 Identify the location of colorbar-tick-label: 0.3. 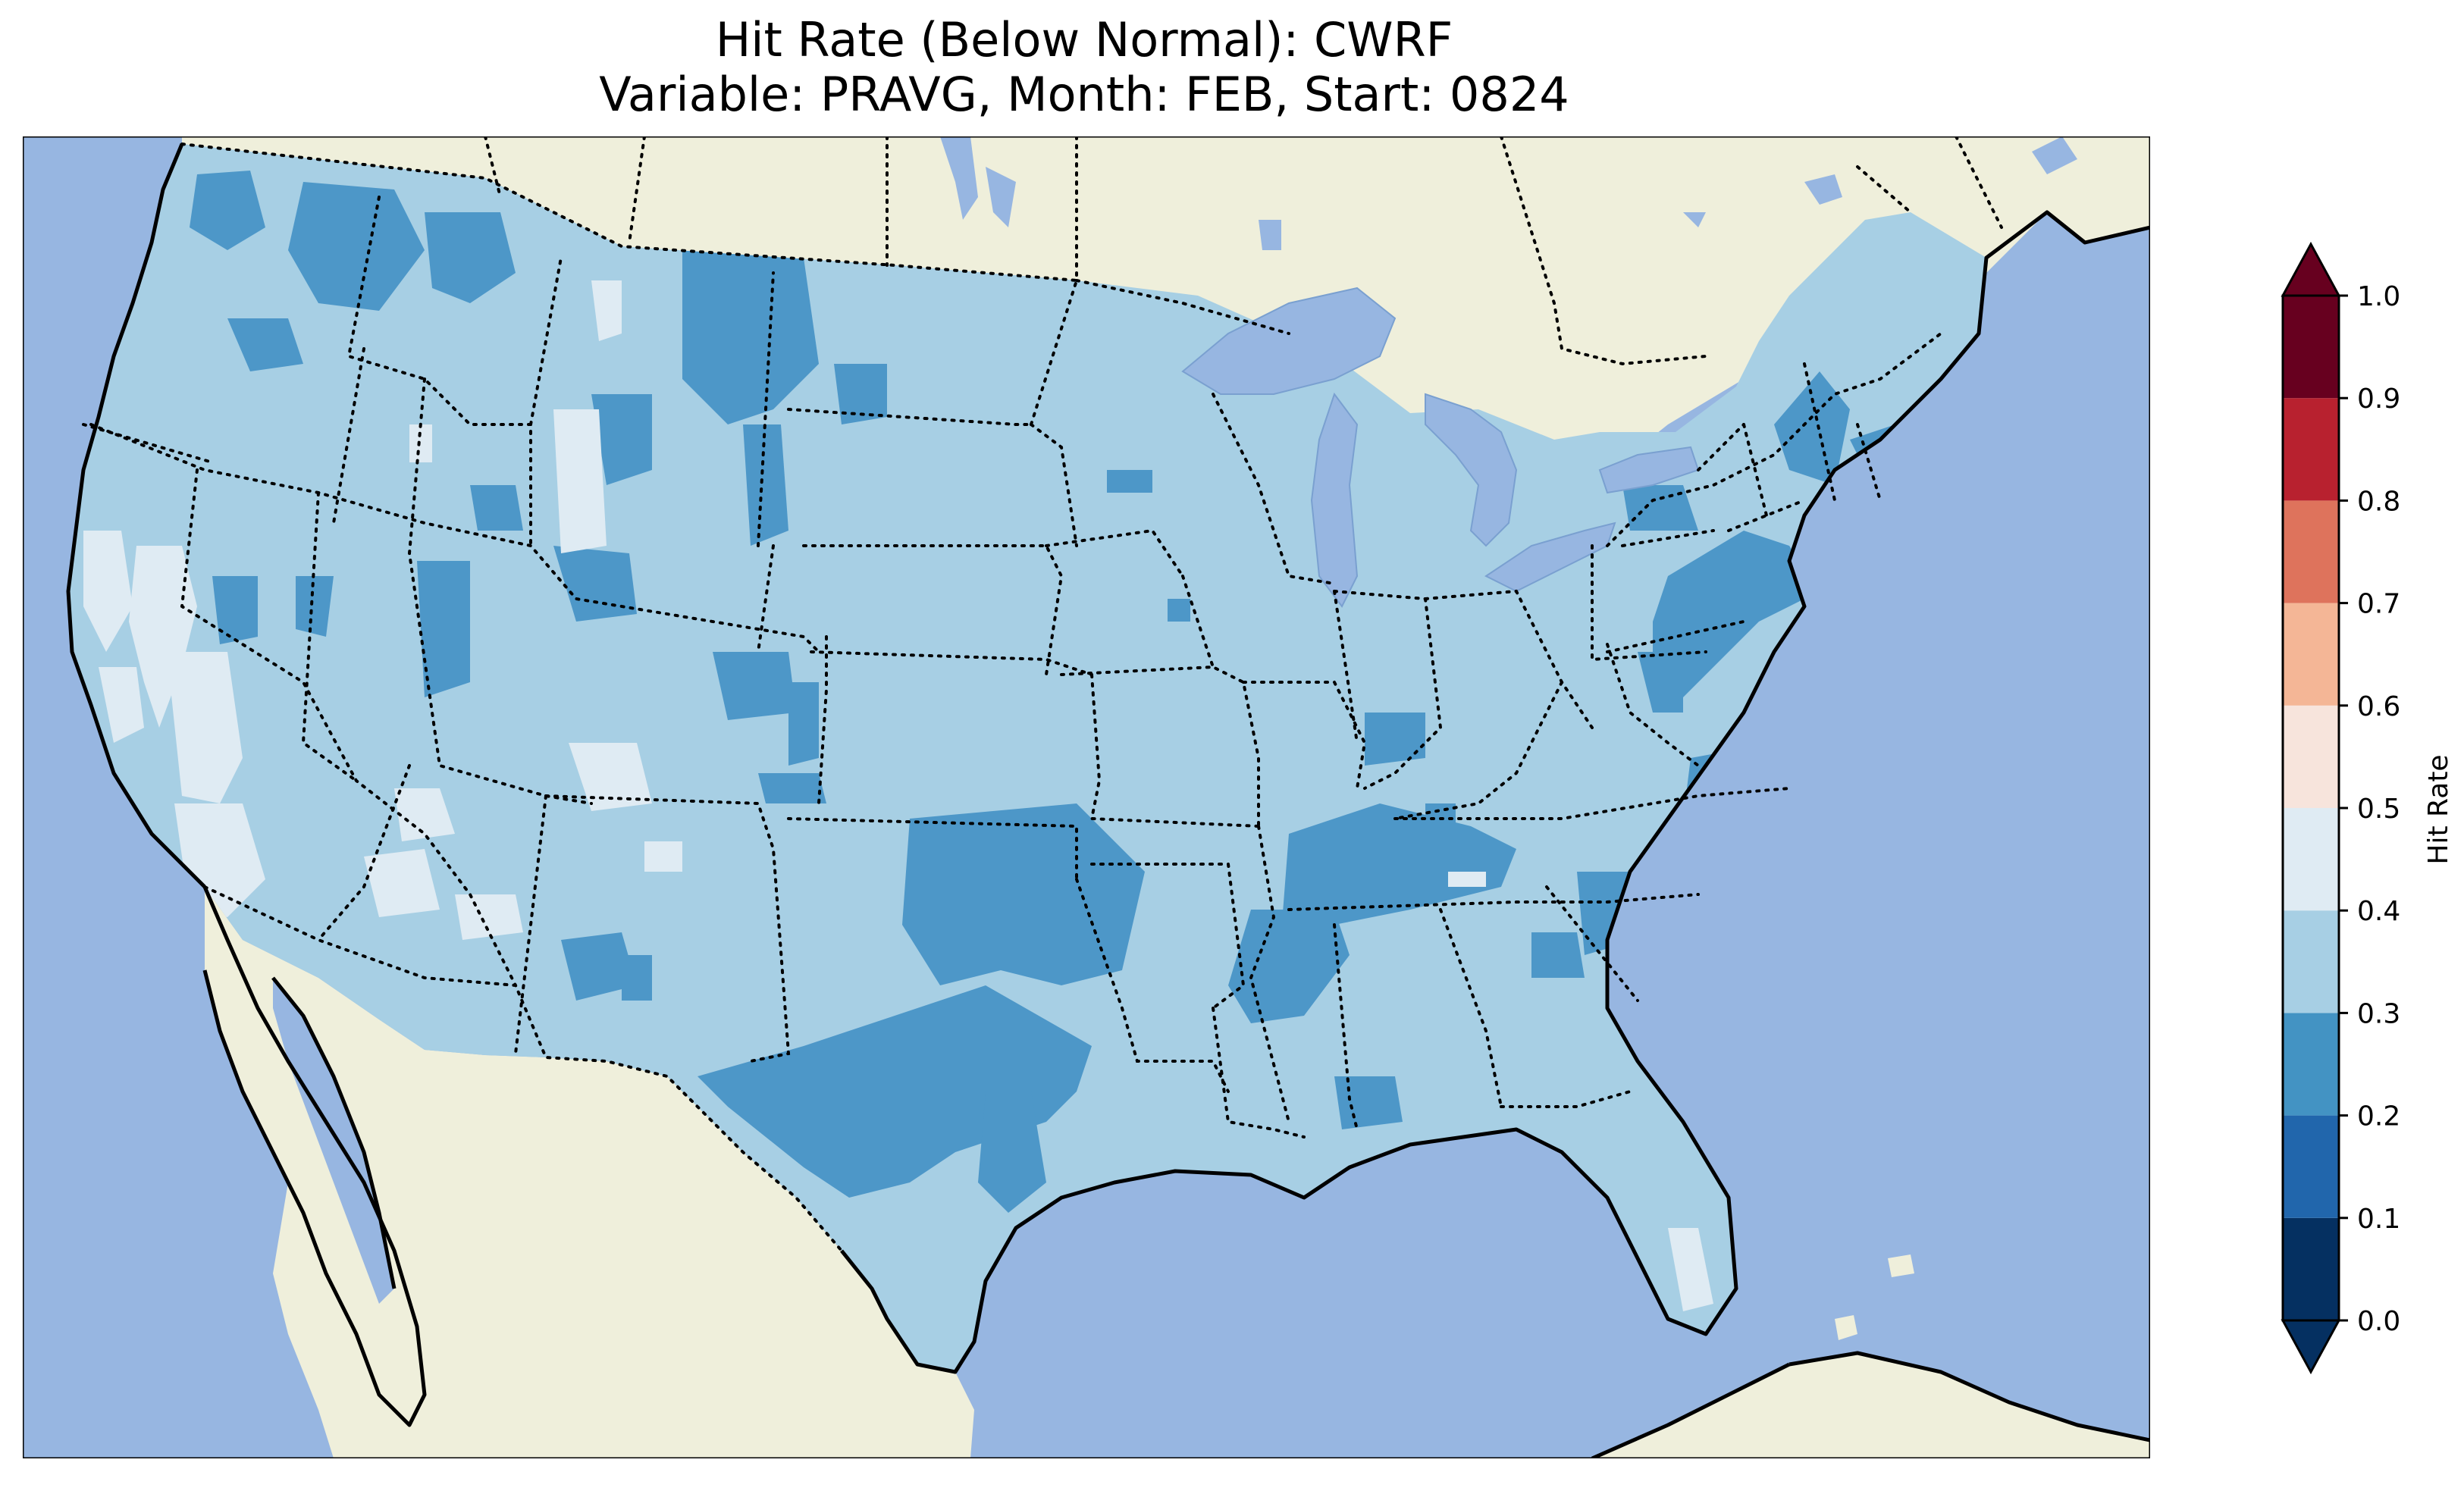
(2378, 1013).